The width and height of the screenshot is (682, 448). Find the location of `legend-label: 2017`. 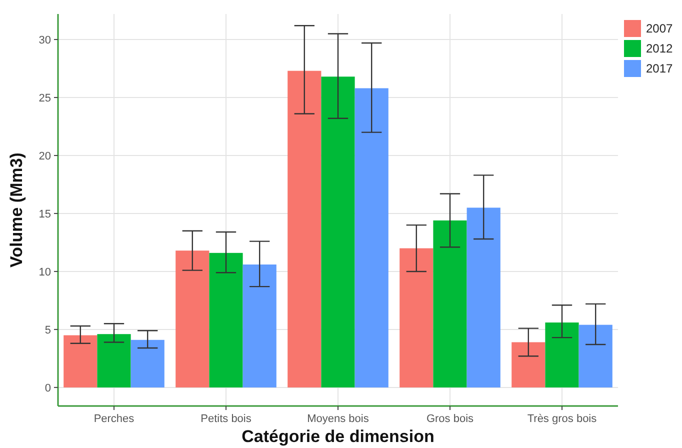

legend-label: 2017 is located at coordinates (660, 69).